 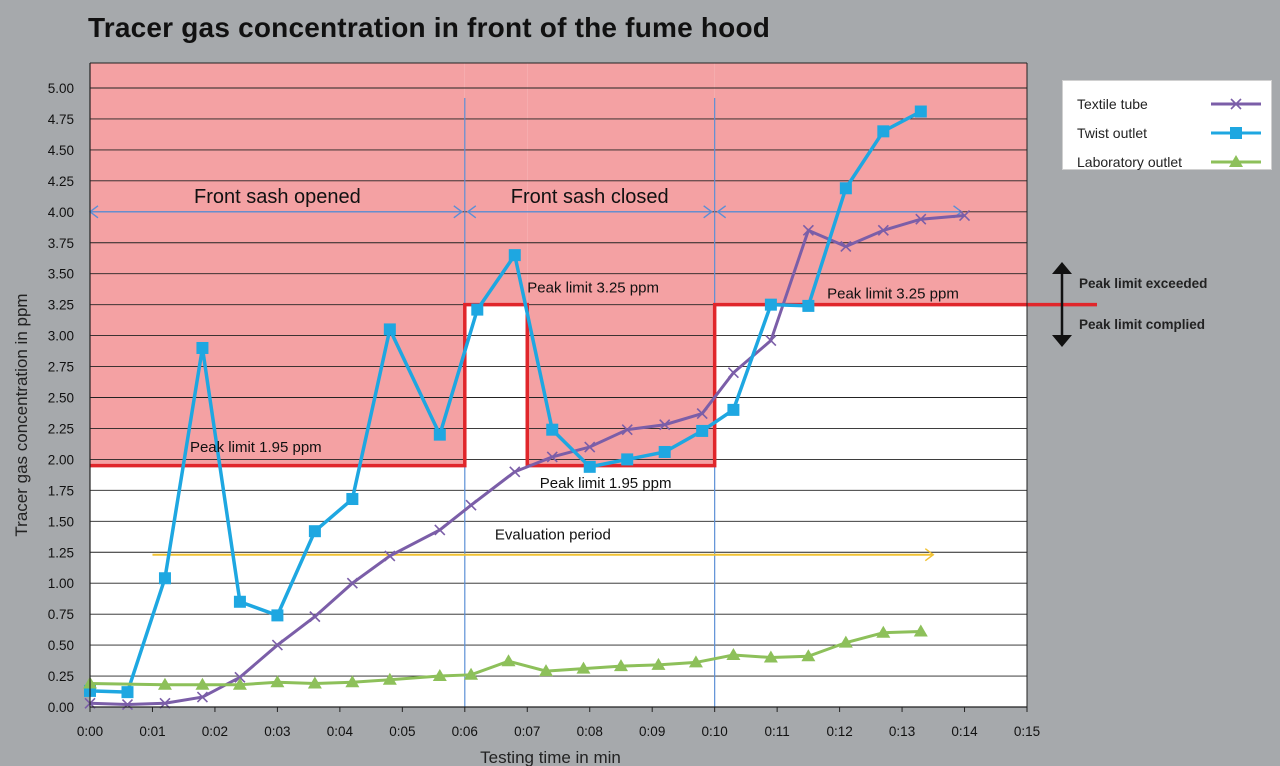 I want to click on legend-swatch-twist-outlet, so click(x=1236, y=132).